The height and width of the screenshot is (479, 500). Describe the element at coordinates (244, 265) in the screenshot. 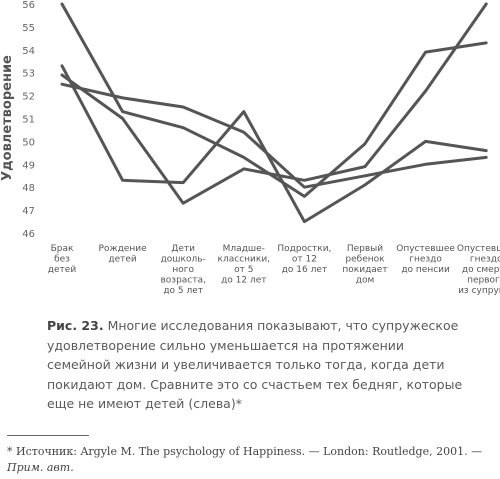

I see `x-category-label: Младше-классники, от 5 до 12 лет` at that location.